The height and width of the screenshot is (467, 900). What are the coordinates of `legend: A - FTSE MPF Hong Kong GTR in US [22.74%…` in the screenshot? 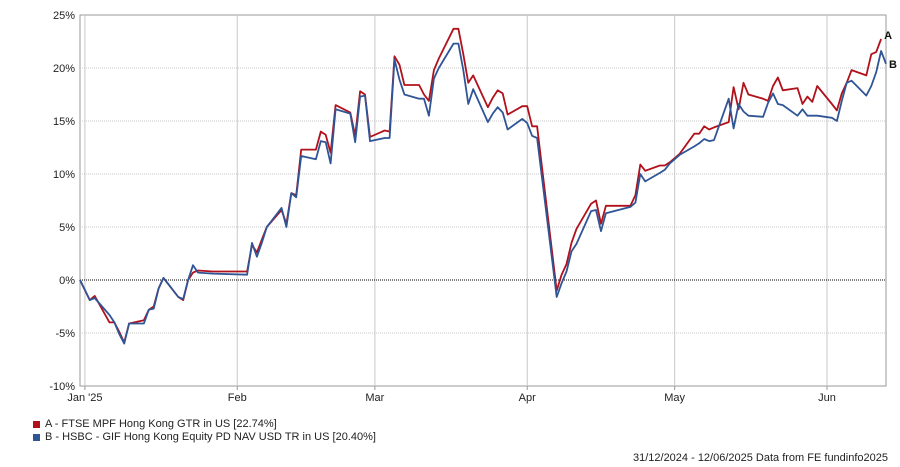 It's located at (204, 431).